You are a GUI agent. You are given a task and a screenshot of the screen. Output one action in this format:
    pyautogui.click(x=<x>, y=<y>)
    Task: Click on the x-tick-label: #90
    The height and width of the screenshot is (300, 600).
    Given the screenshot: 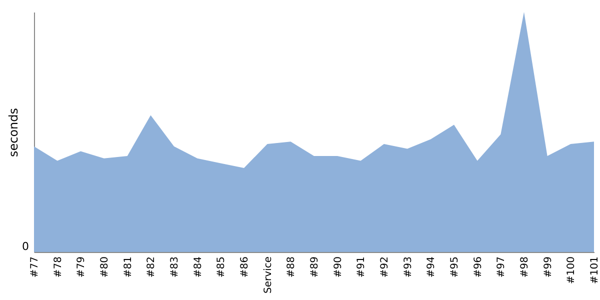 What is the action you would take?
    pyautogui.click(x=338, y=267)
    